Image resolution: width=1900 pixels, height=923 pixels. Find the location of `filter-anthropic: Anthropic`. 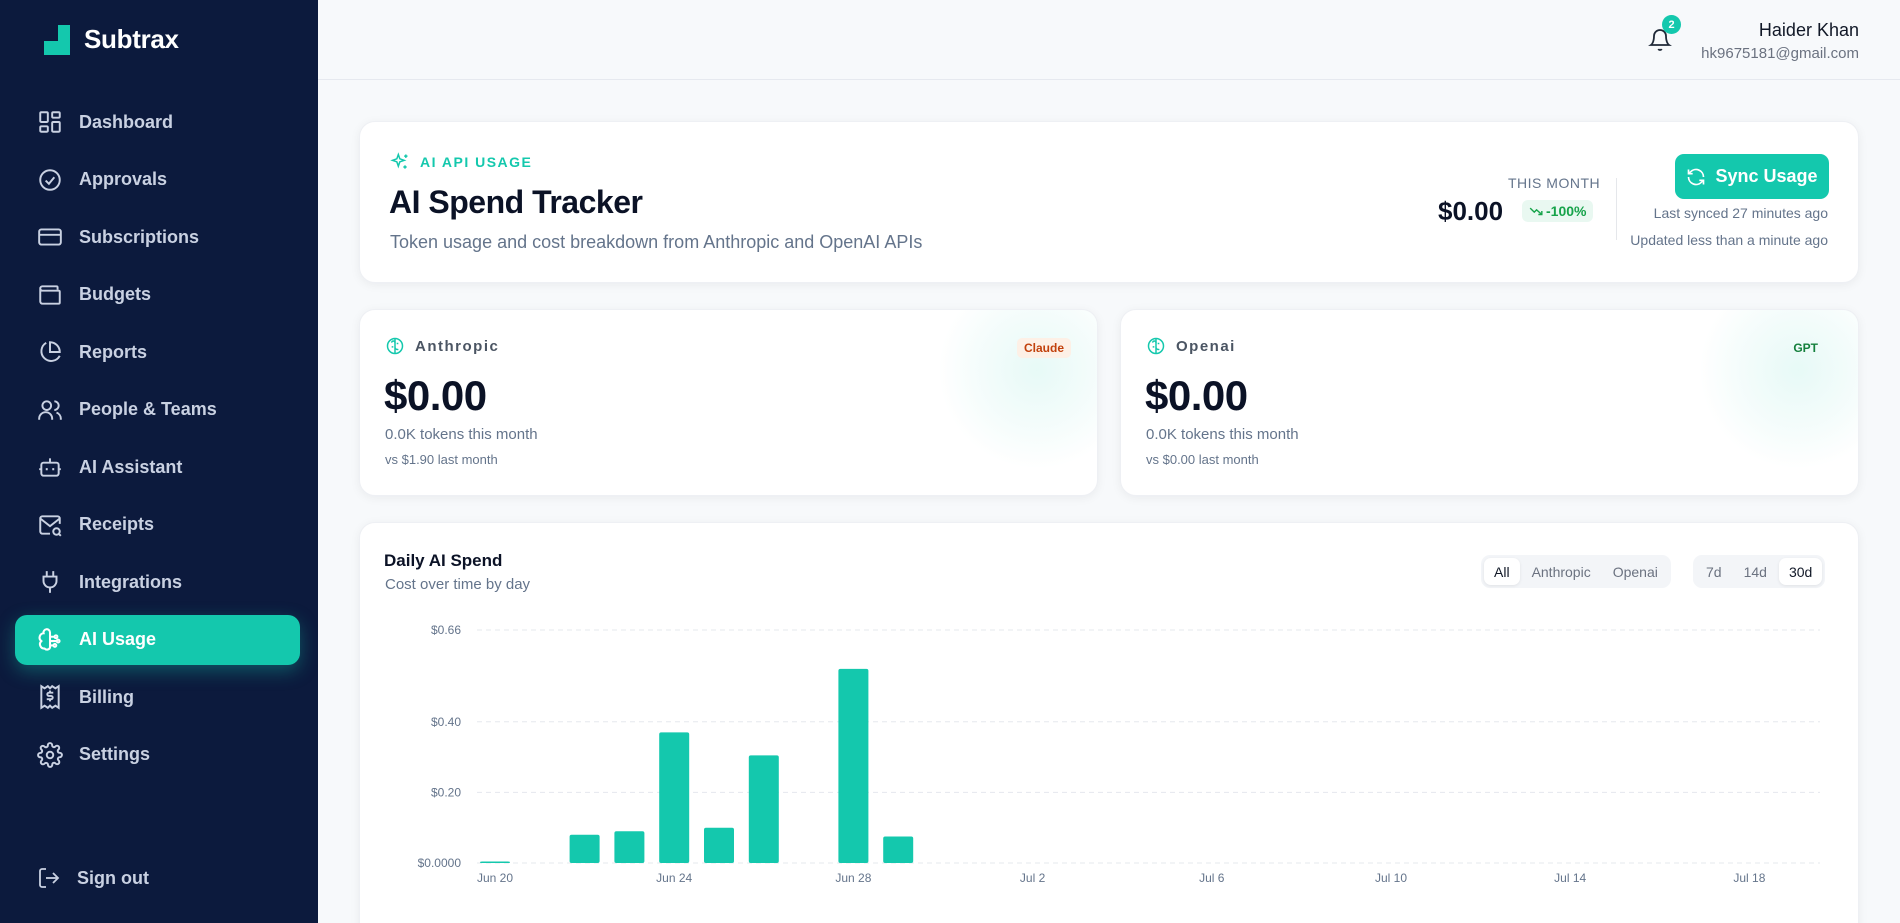

filter-anthropic: Anthropic is located at coordinates (1561, 571).